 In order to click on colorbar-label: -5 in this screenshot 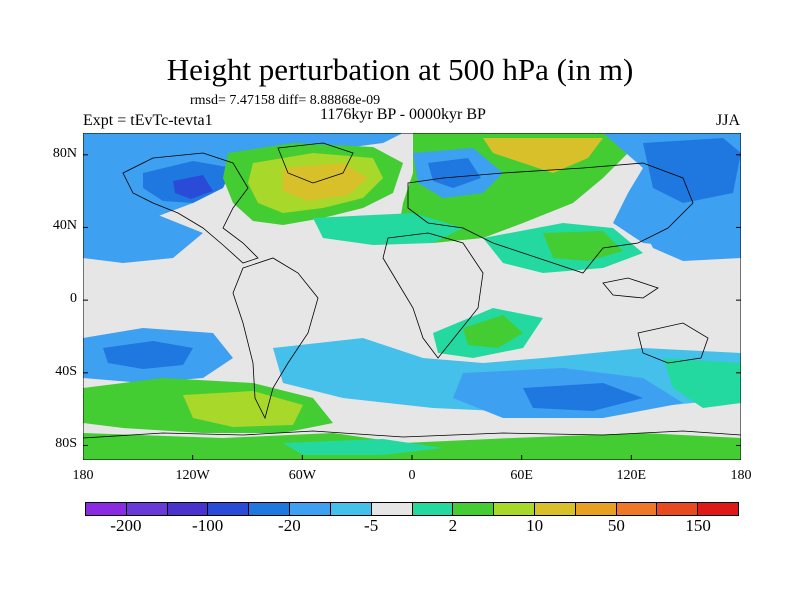, I will do `click(371, 525)`.